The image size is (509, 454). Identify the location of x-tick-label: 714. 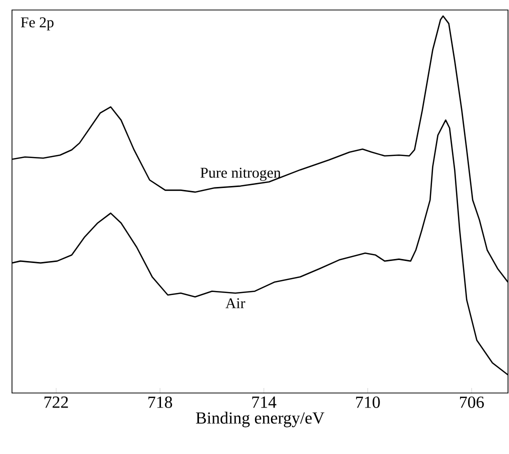
(264, 402).